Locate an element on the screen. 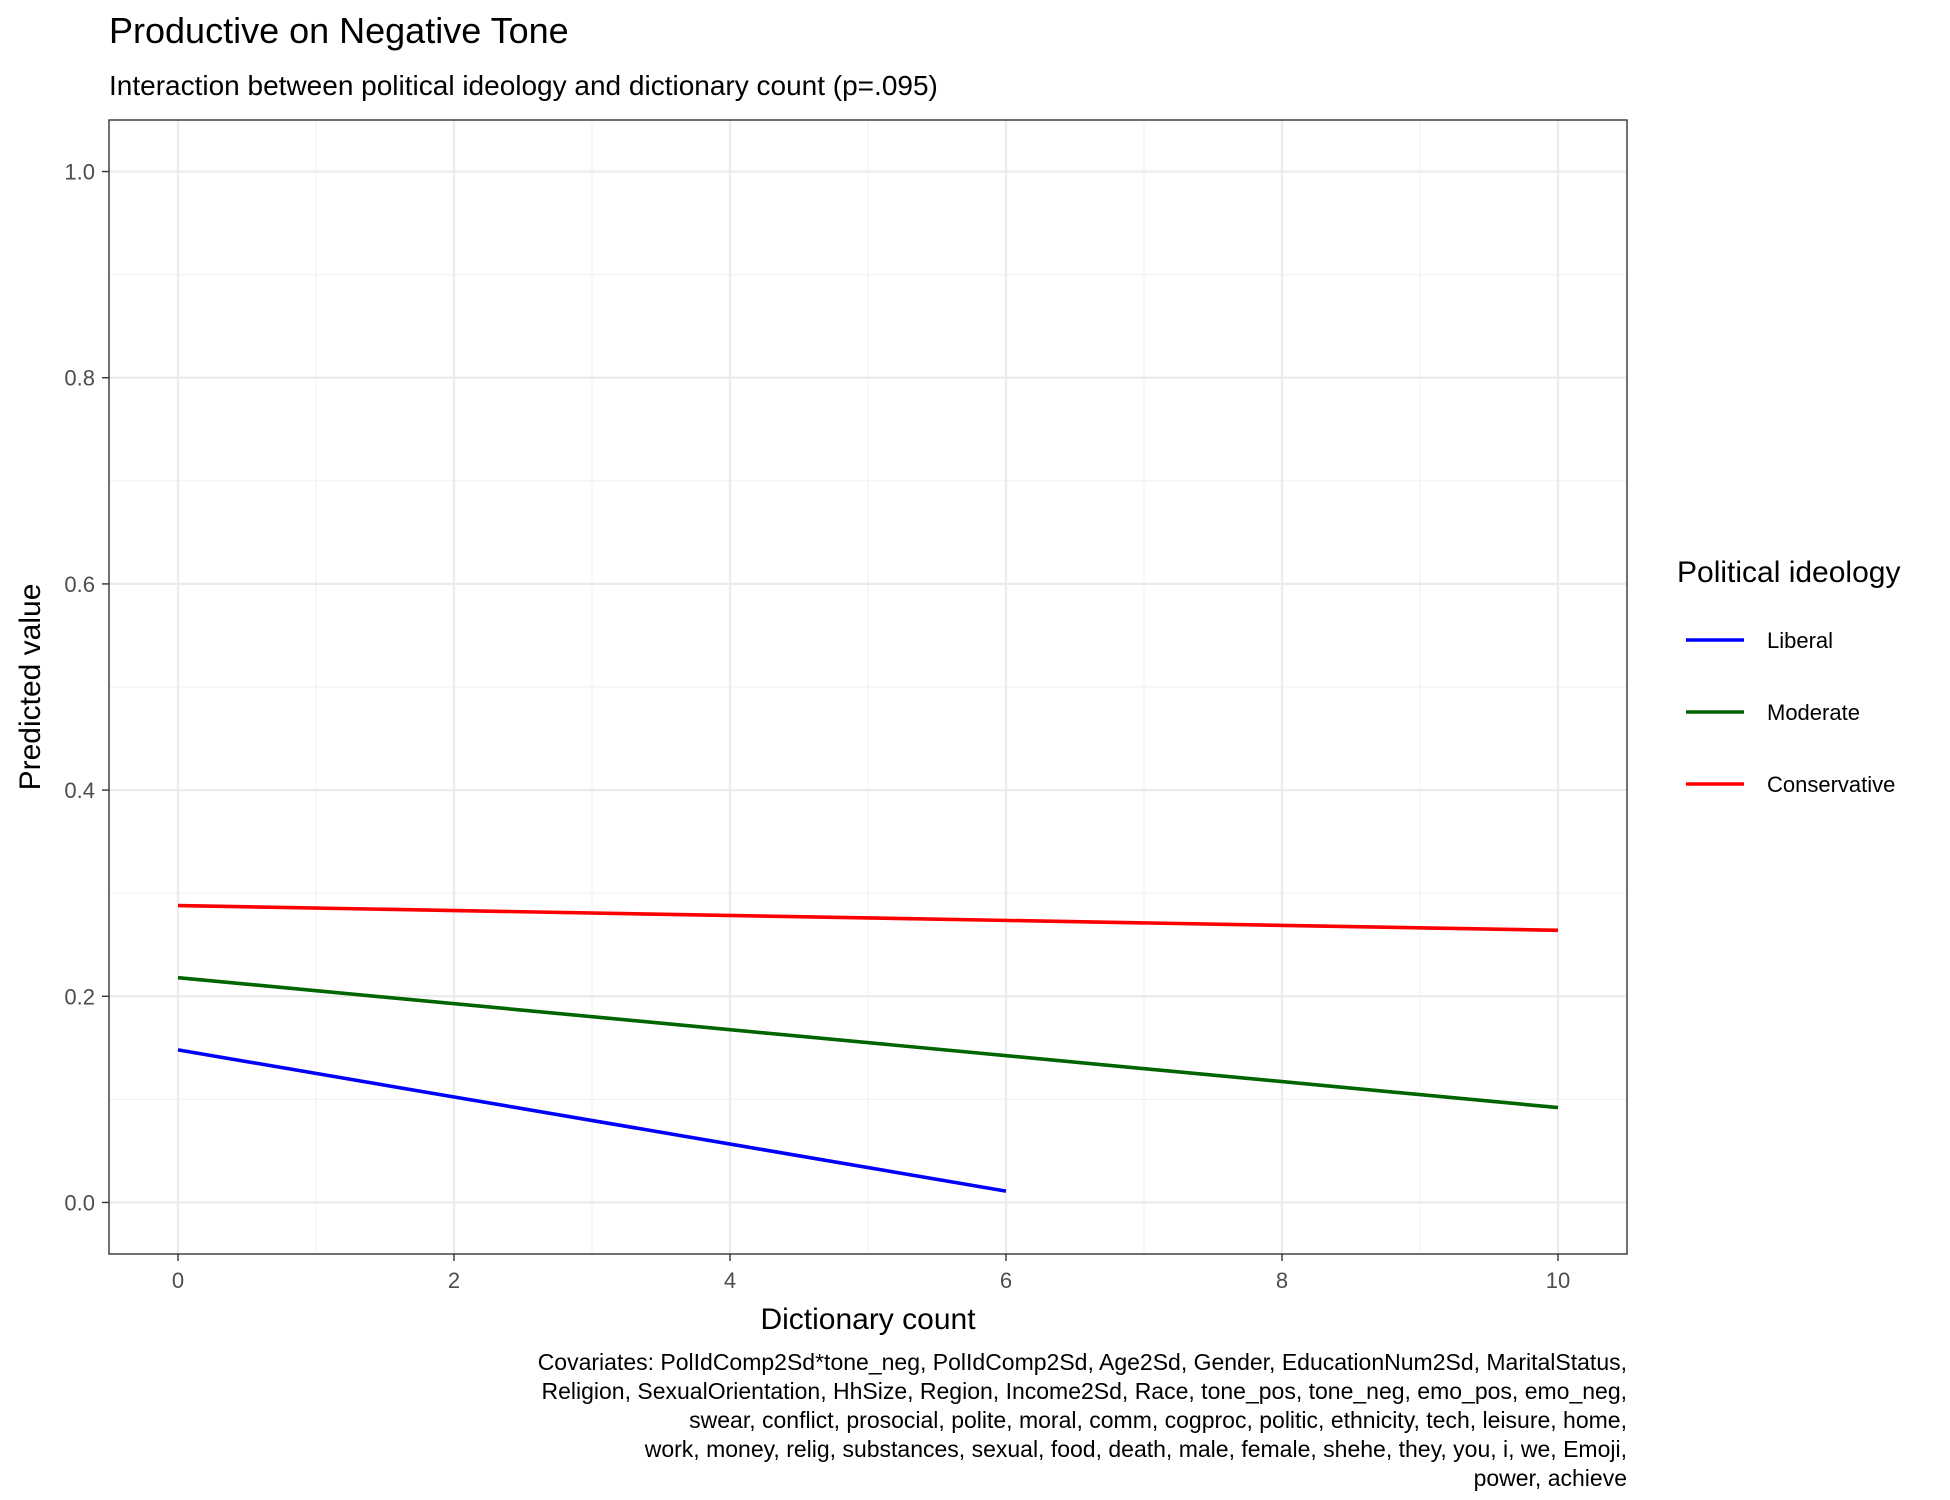  chart-title: Productive on Negative Tone is located at coordinates (339, 30).